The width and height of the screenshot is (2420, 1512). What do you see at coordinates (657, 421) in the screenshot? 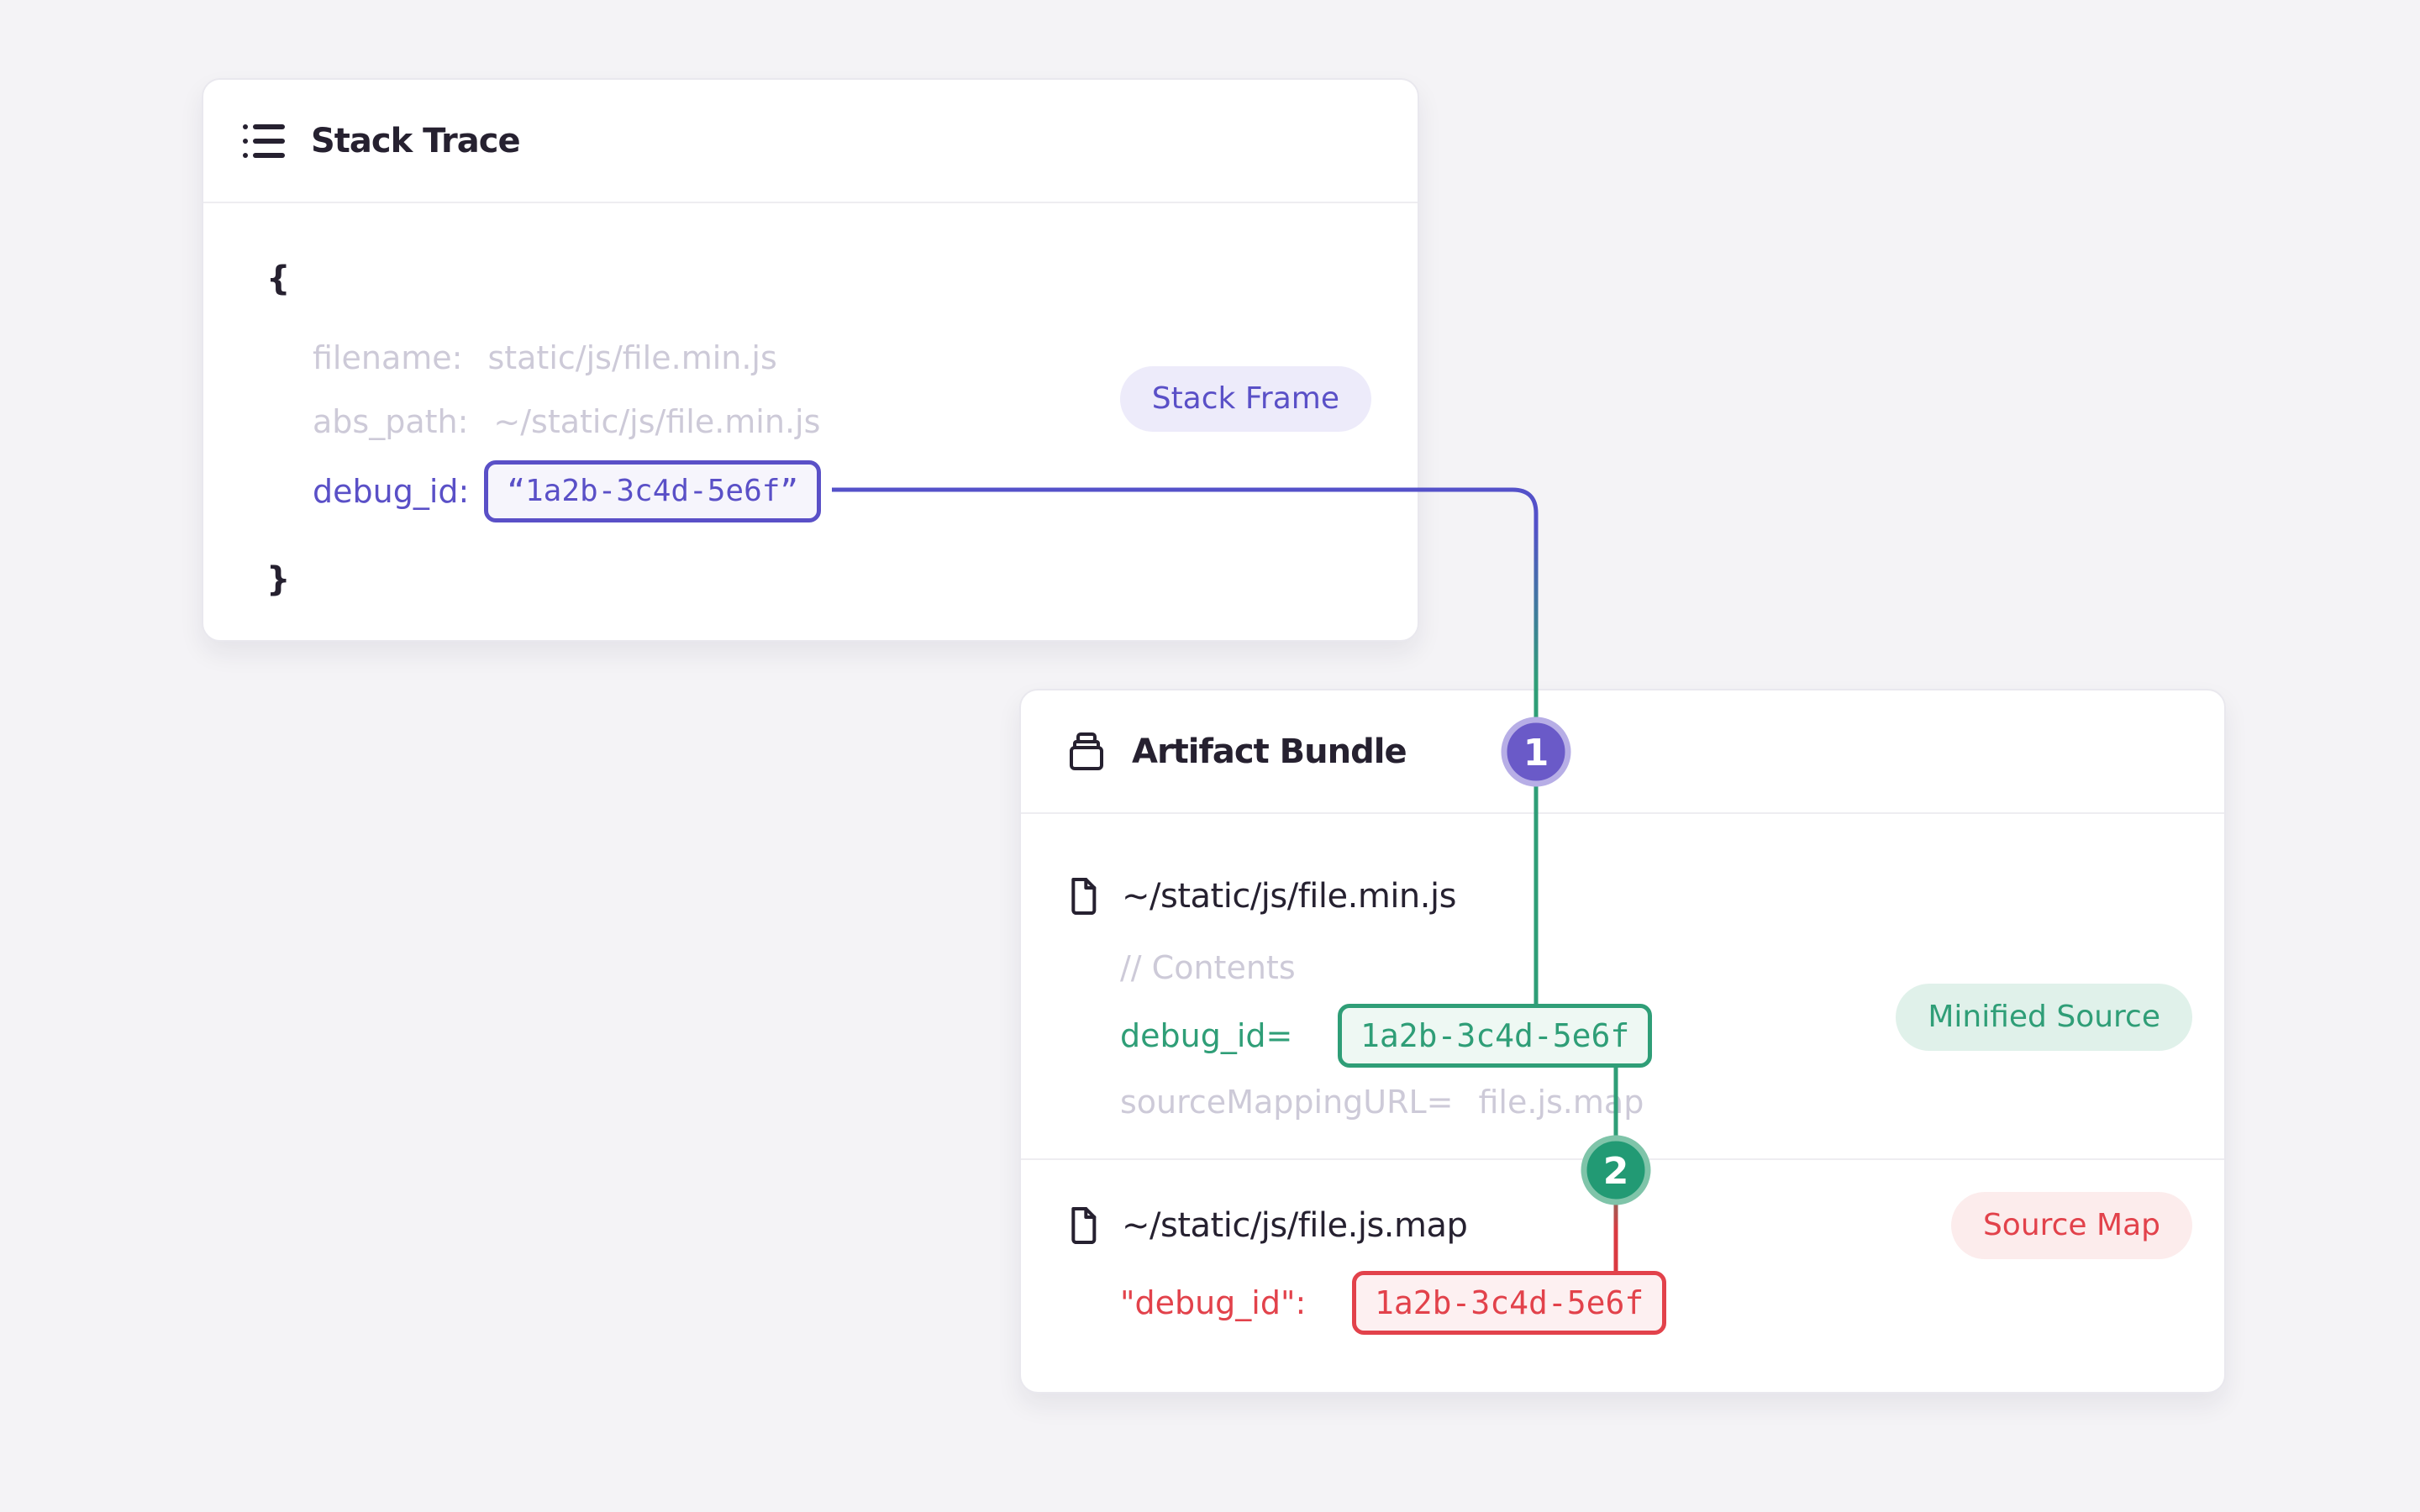
I see `frame-abs-path-value: ~/static/js/file.min.js` at bounding box center [657, 421].